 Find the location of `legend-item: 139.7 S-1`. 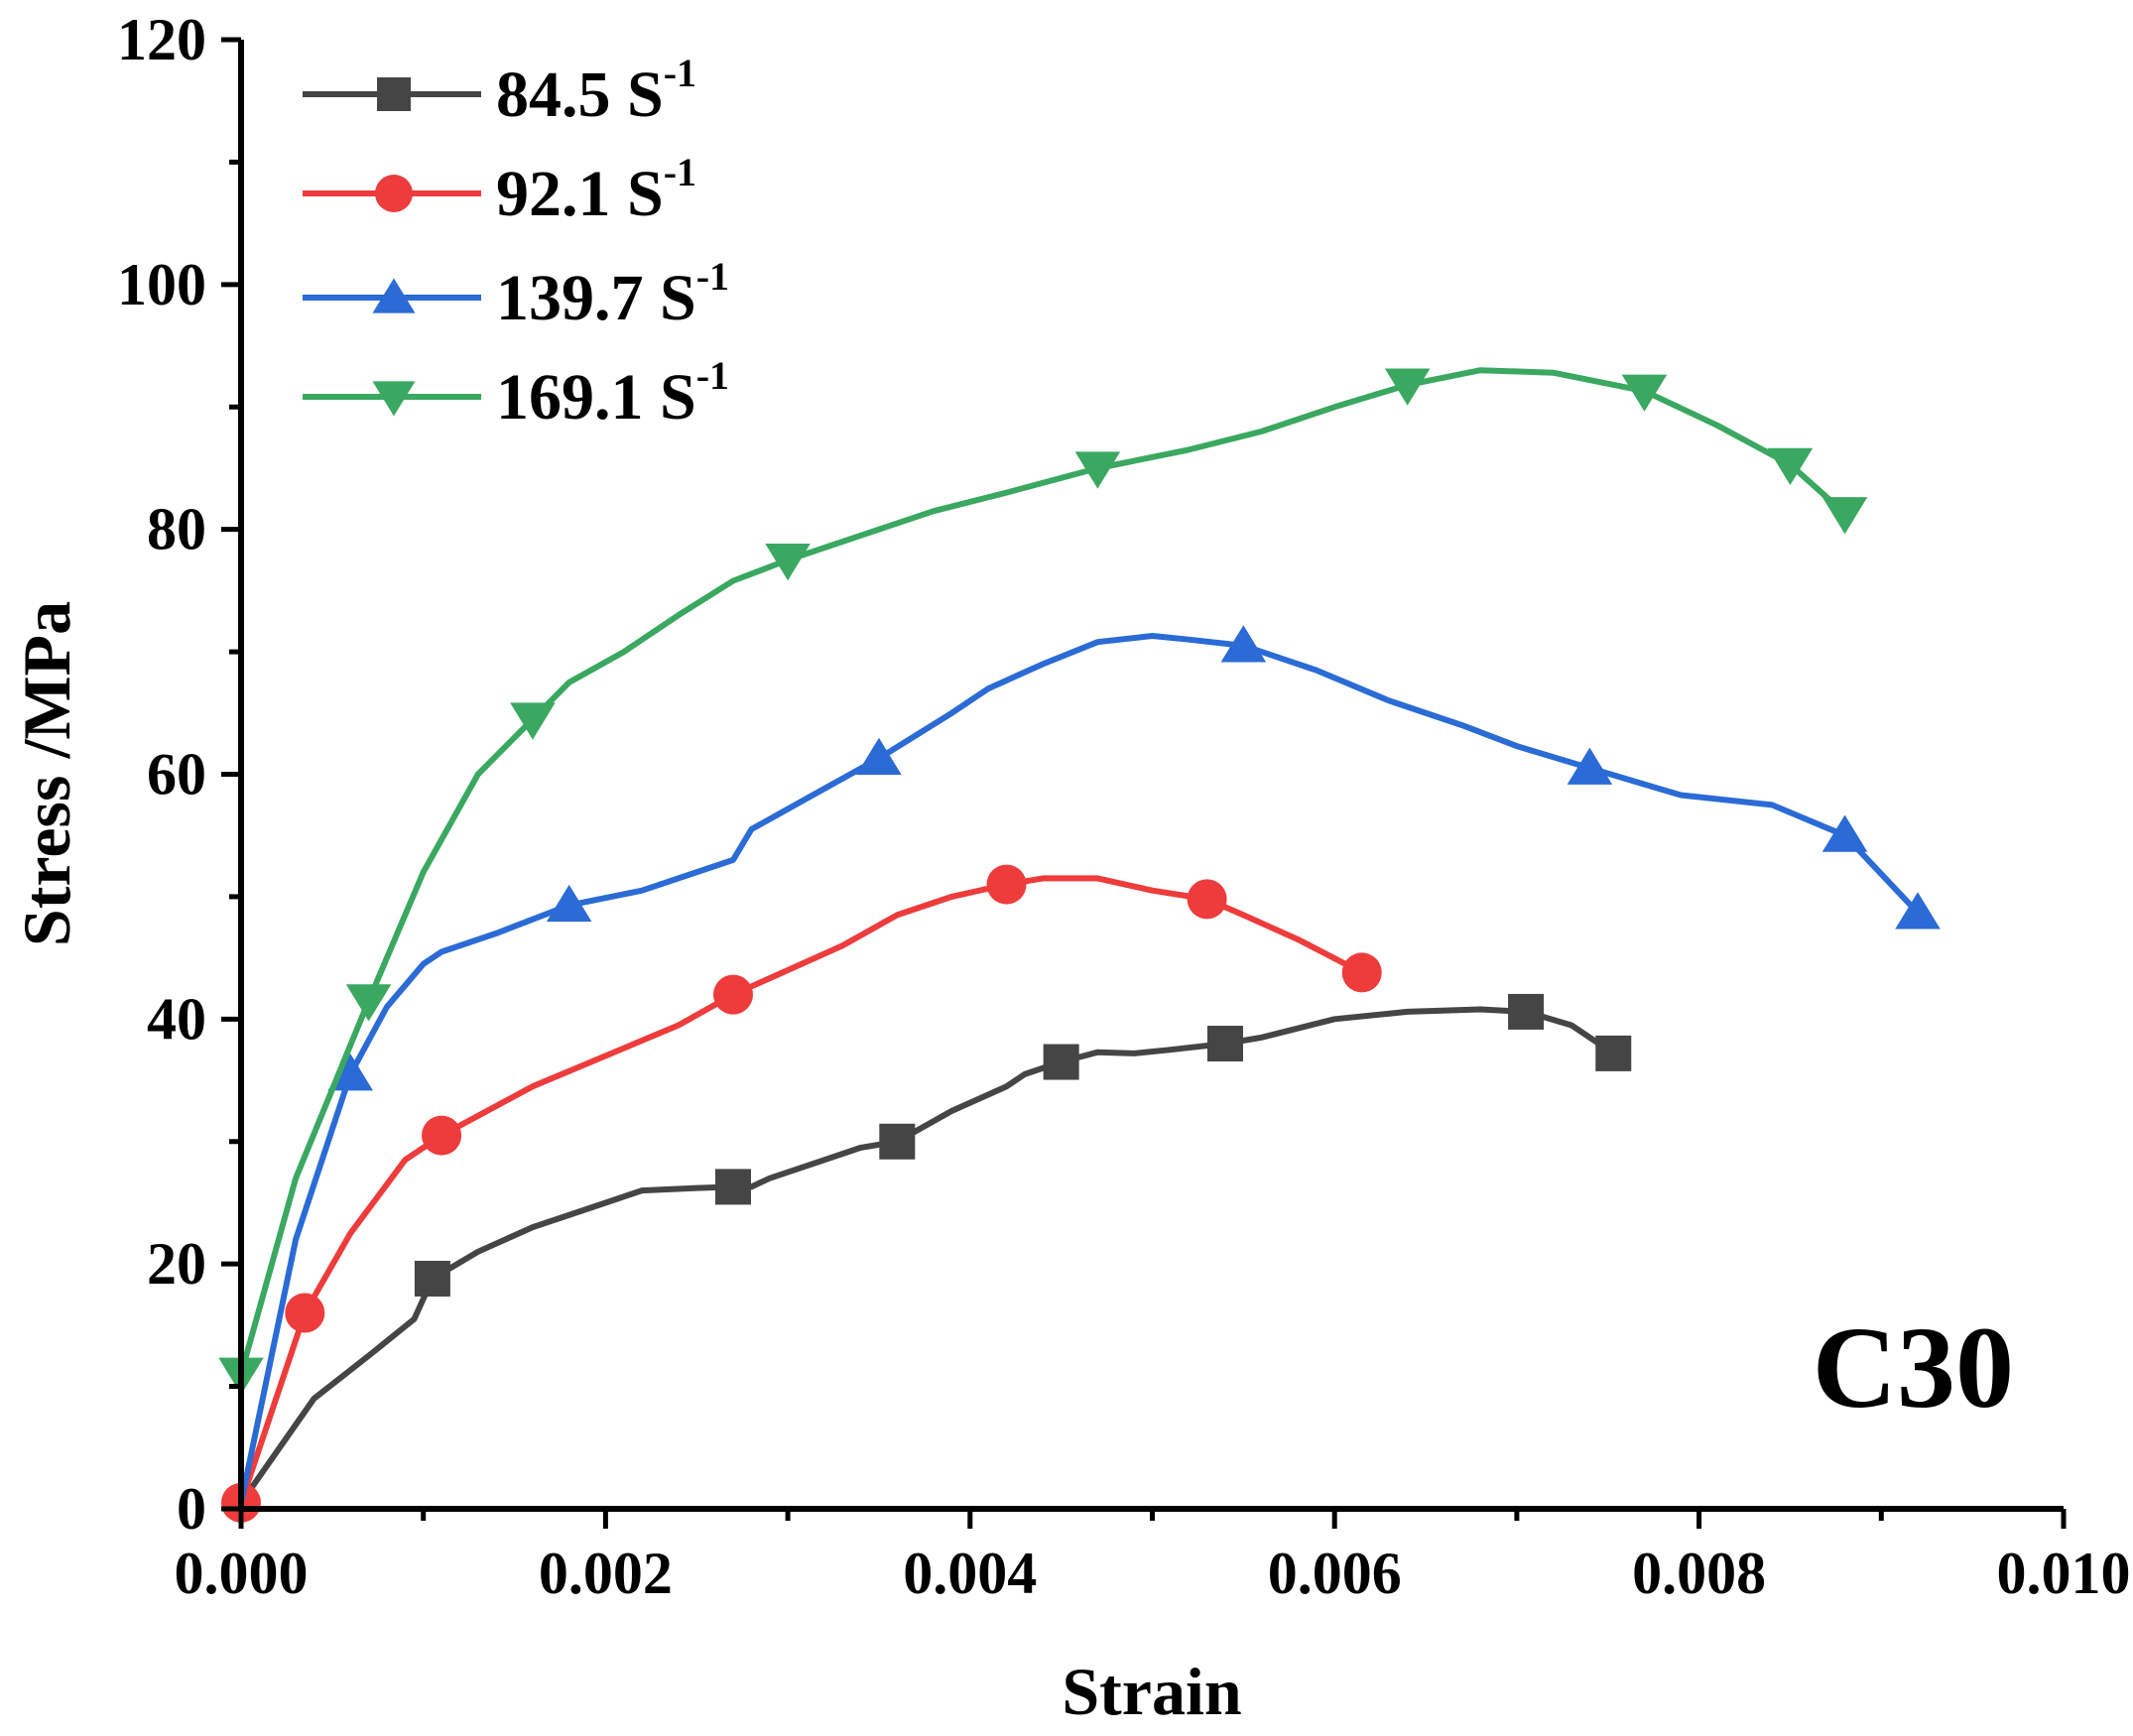

legend-item: 139.7 S-1 is located at coordinates (516, 294).